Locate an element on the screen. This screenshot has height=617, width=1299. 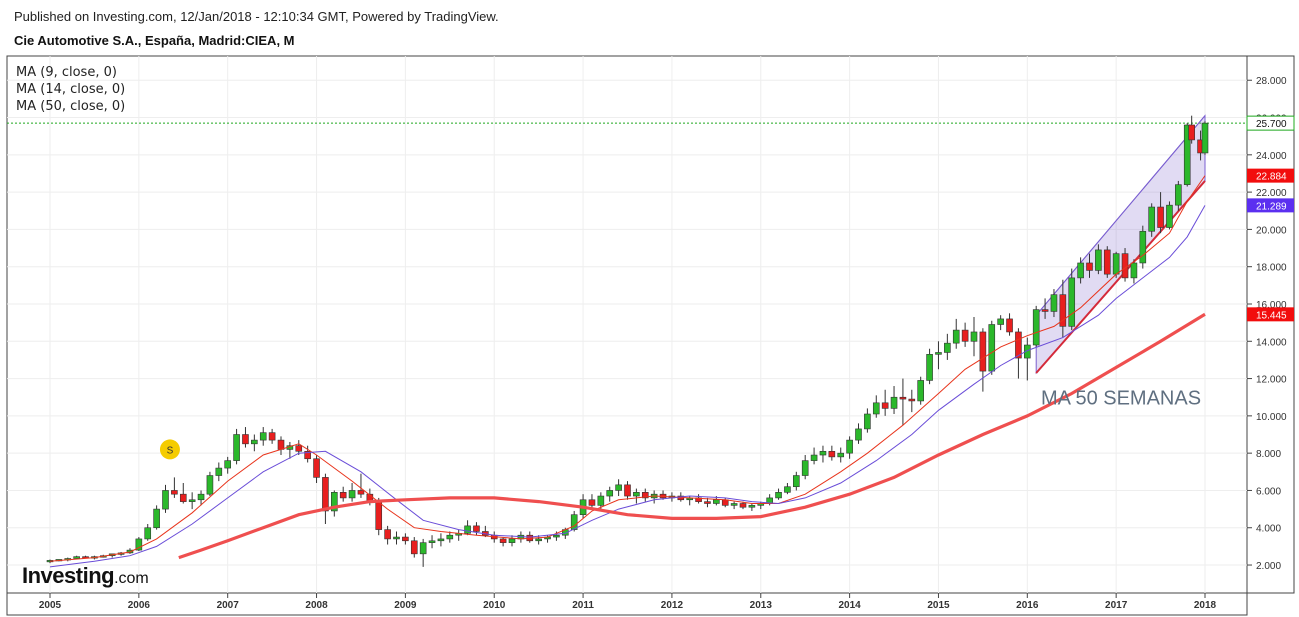
y-tick-label: 6.000 is located at coordinates (1268, 491).